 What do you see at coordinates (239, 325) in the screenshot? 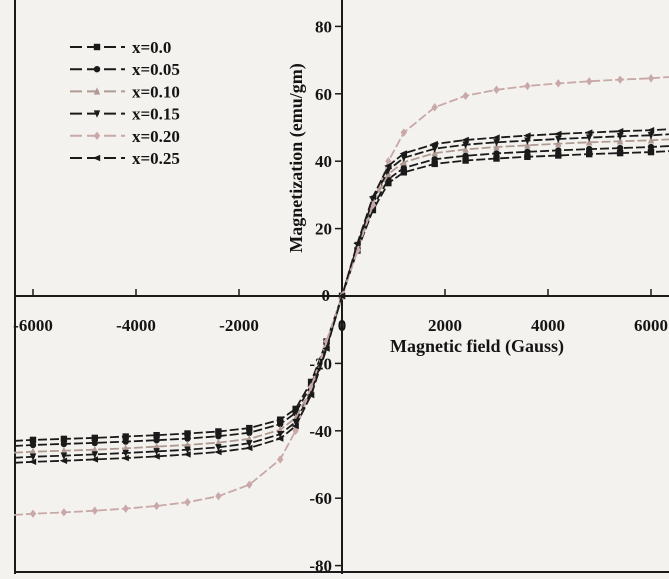
I see `x-tick-label: -2000` at bounding box center [239, 325].